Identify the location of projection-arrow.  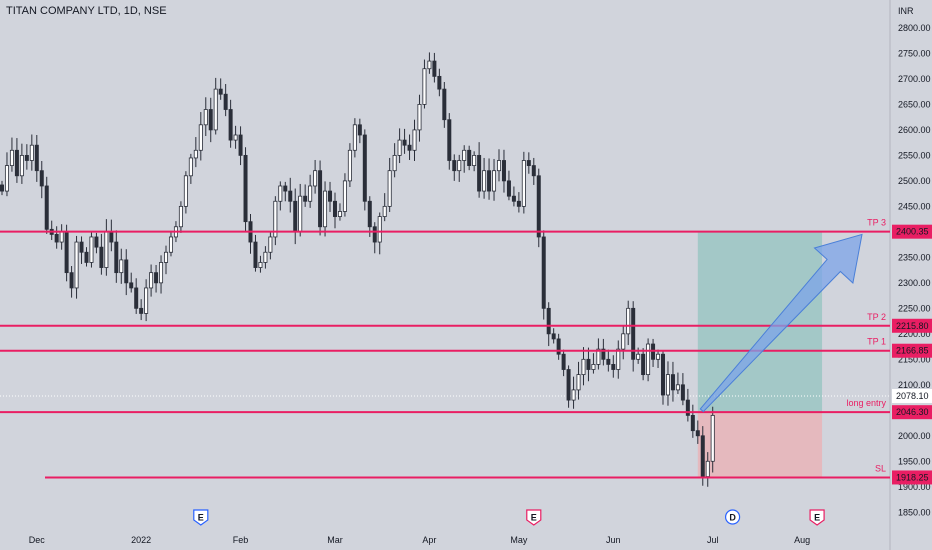
(781, 323).